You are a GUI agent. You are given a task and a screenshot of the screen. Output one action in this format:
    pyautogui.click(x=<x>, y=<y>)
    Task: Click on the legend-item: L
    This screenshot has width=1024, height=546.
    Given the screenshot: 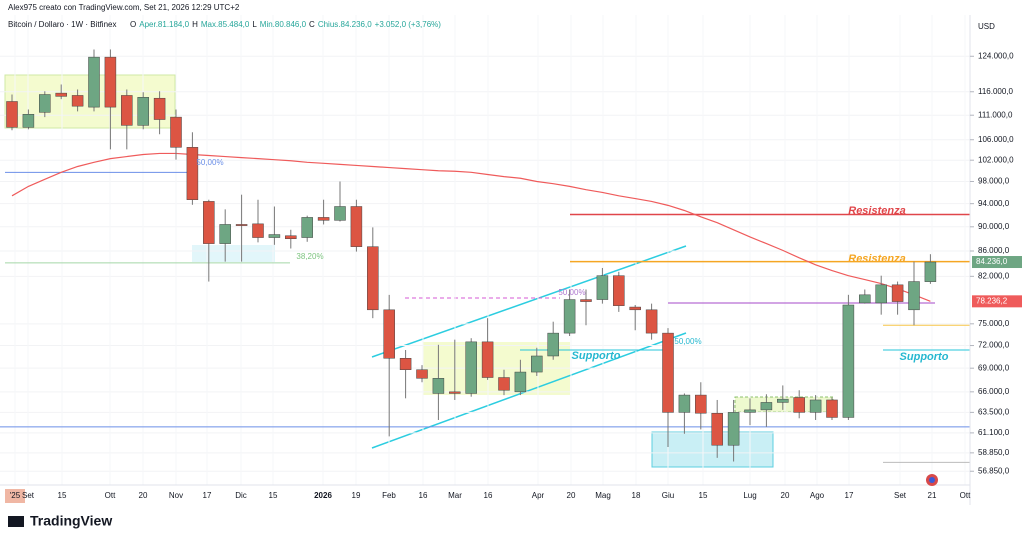 What is the action you would take?
    pyautogui.click(x=254, y=24)
    